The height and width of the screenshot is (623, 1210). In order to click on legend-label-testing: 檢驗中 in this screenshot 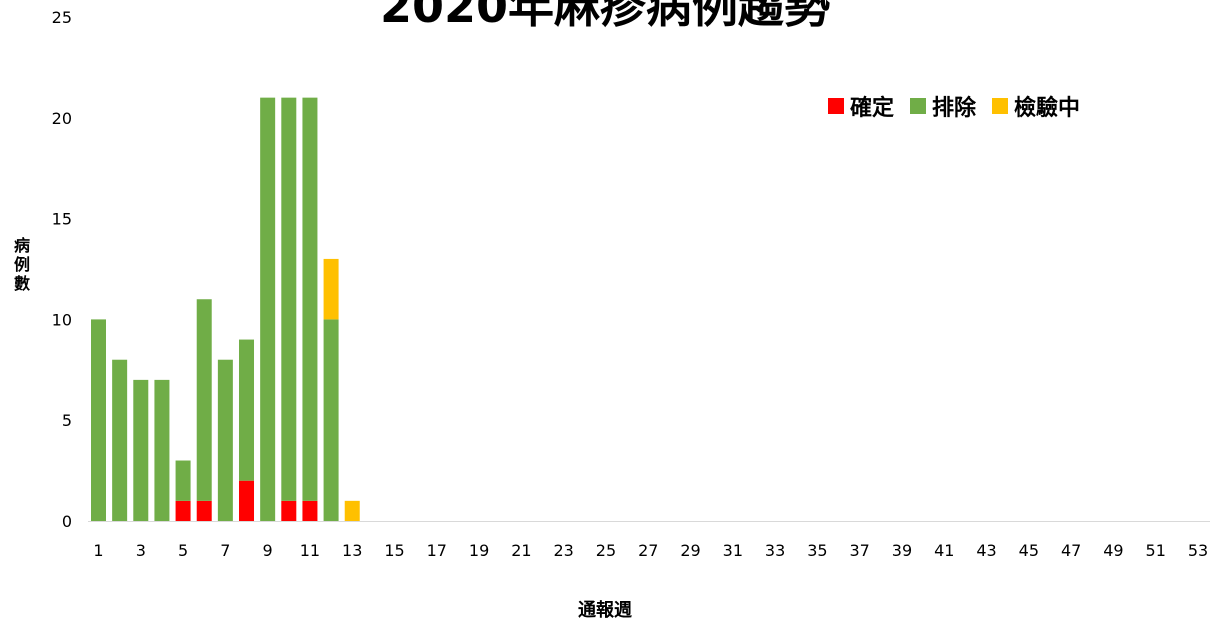, I will do `click(1047, 108)`.